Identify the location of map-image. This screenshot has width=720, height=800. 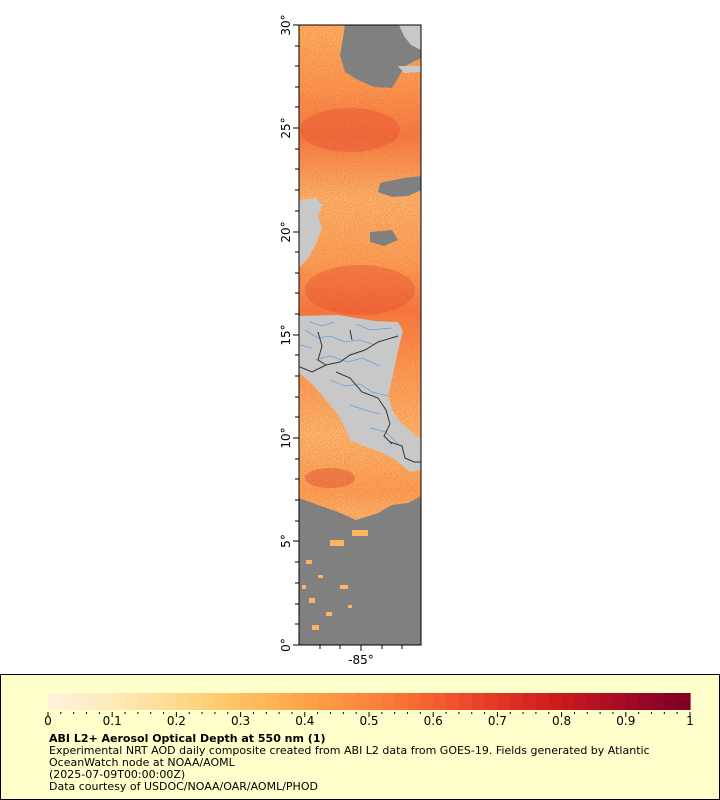
(360, 335).